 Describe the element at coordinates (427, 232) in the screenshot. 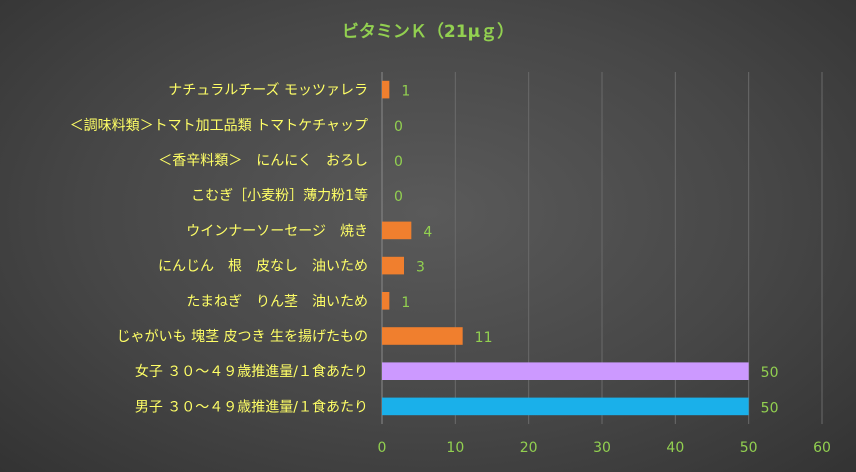

I see `data-label-4: 4` at that location.